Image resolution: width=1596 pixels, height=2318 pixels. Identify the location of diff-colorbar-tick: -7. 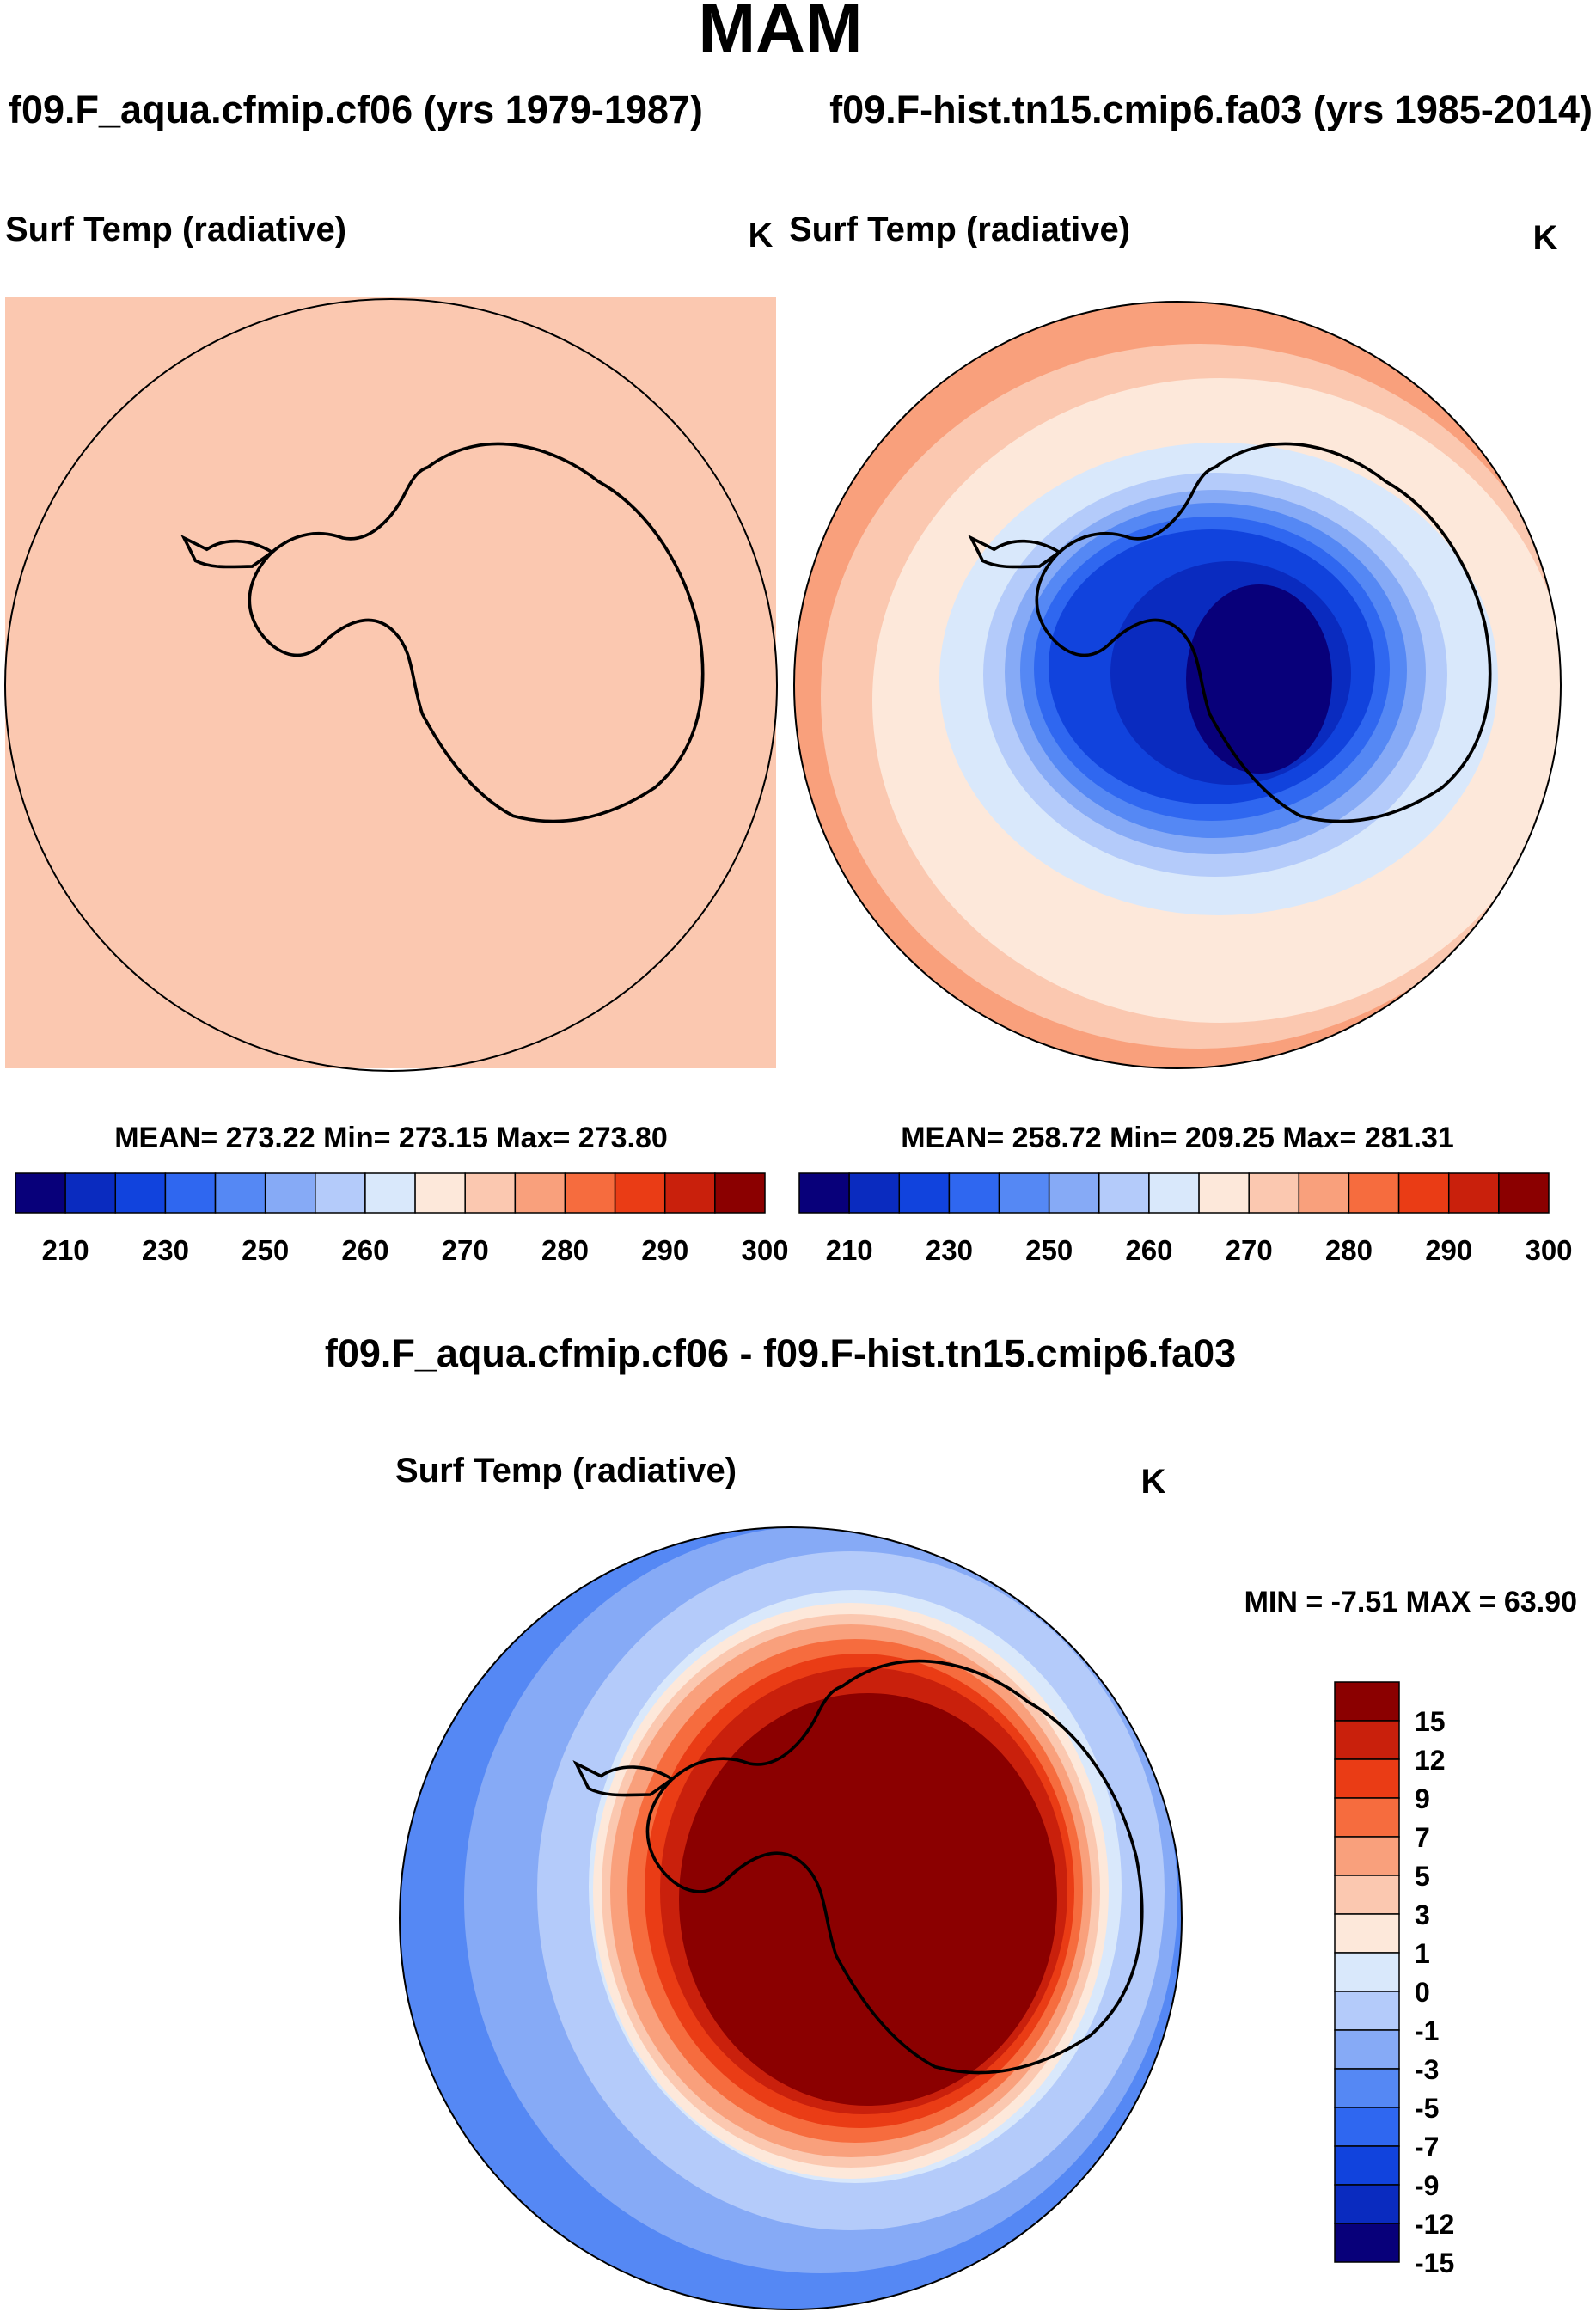
(1427, 2146).